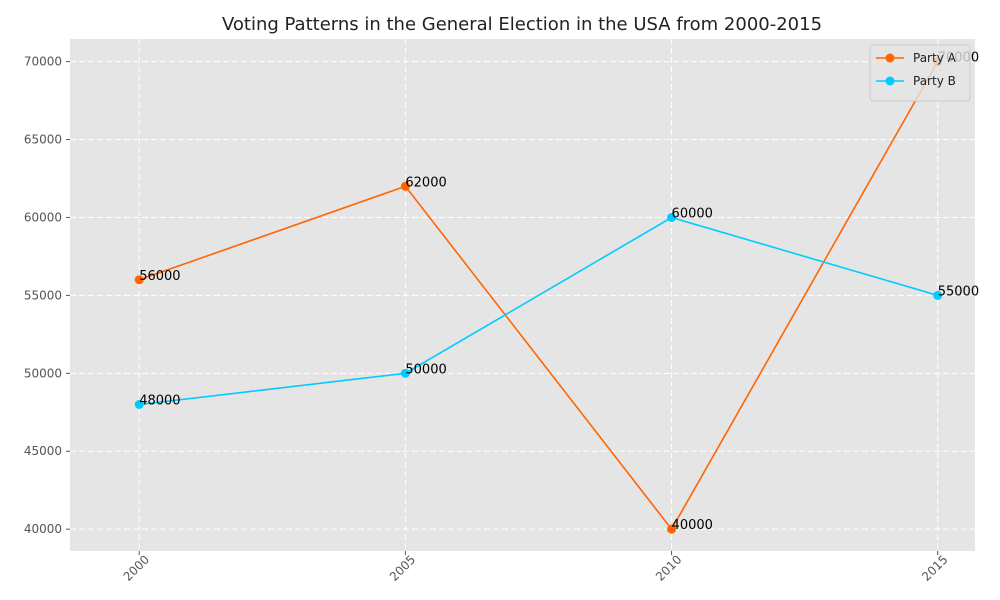  I want to click on legend-label: Party B, so click(934, 81).